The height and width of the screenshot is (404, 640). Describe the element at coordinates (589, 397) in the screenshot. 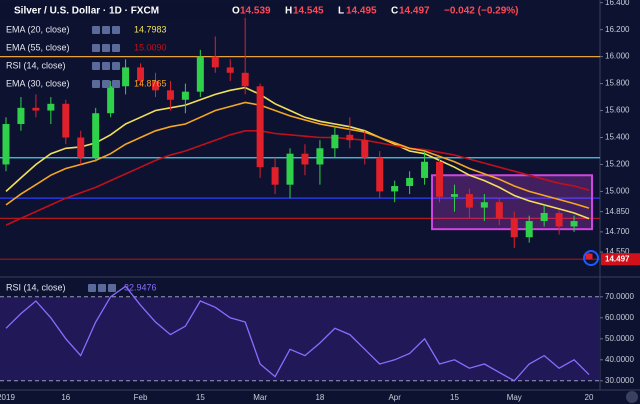

I see `x-tick-label: 20` at that location.